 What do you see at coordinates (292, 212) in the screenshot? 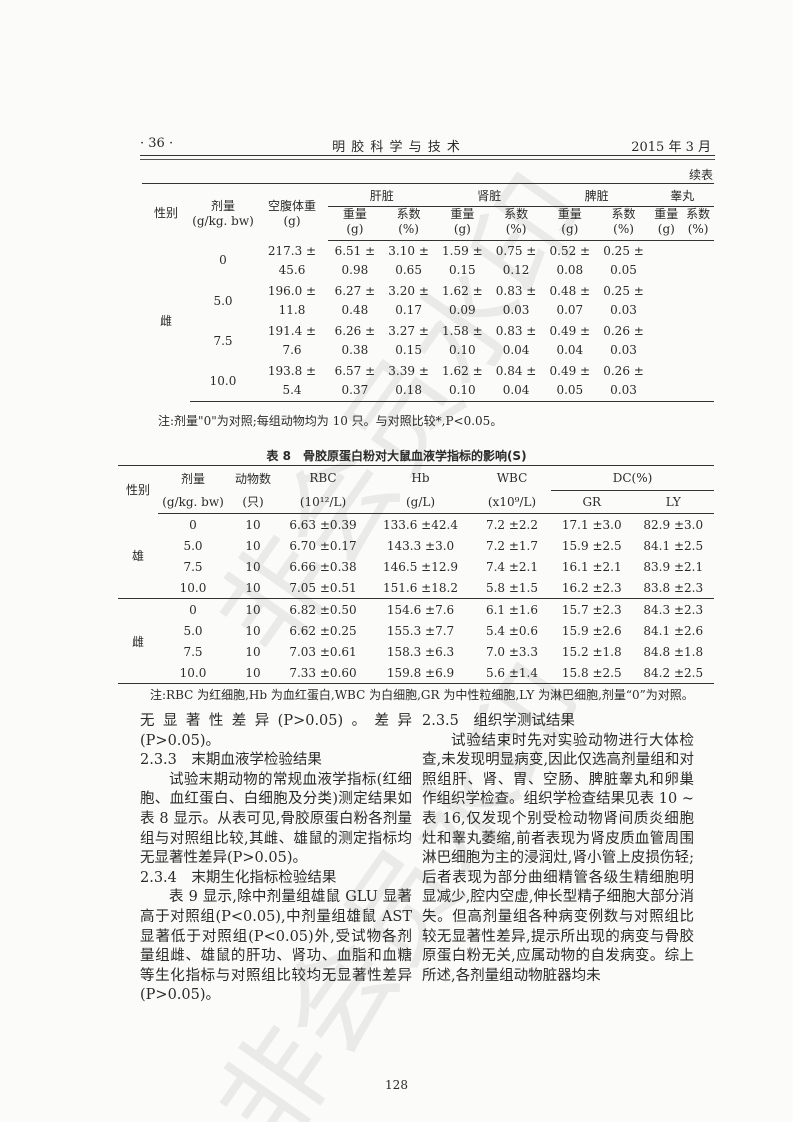
I see `col-weight: 空腹体重 (g)` at bounding box center [292, 212].